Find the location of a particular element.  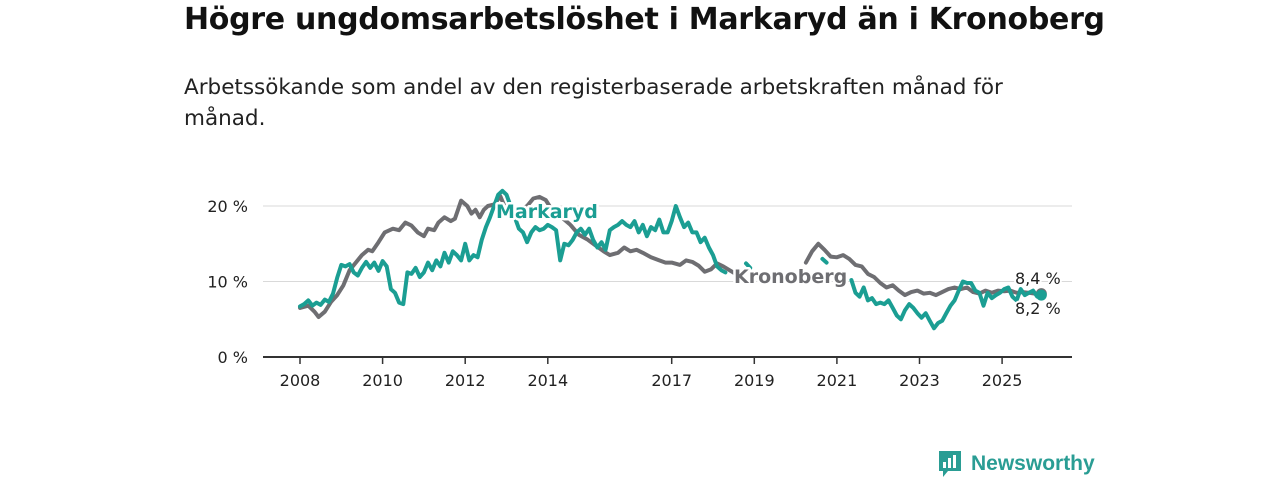

series-labels: Kronoberg Markaryd 8,4 % 8,2 % is located at coordinates (778, 260).